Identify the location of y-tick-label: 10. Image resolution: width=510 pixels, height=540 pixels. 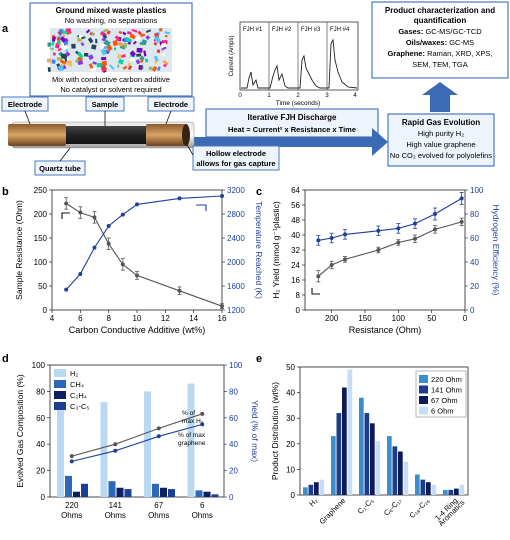
(290, 469).